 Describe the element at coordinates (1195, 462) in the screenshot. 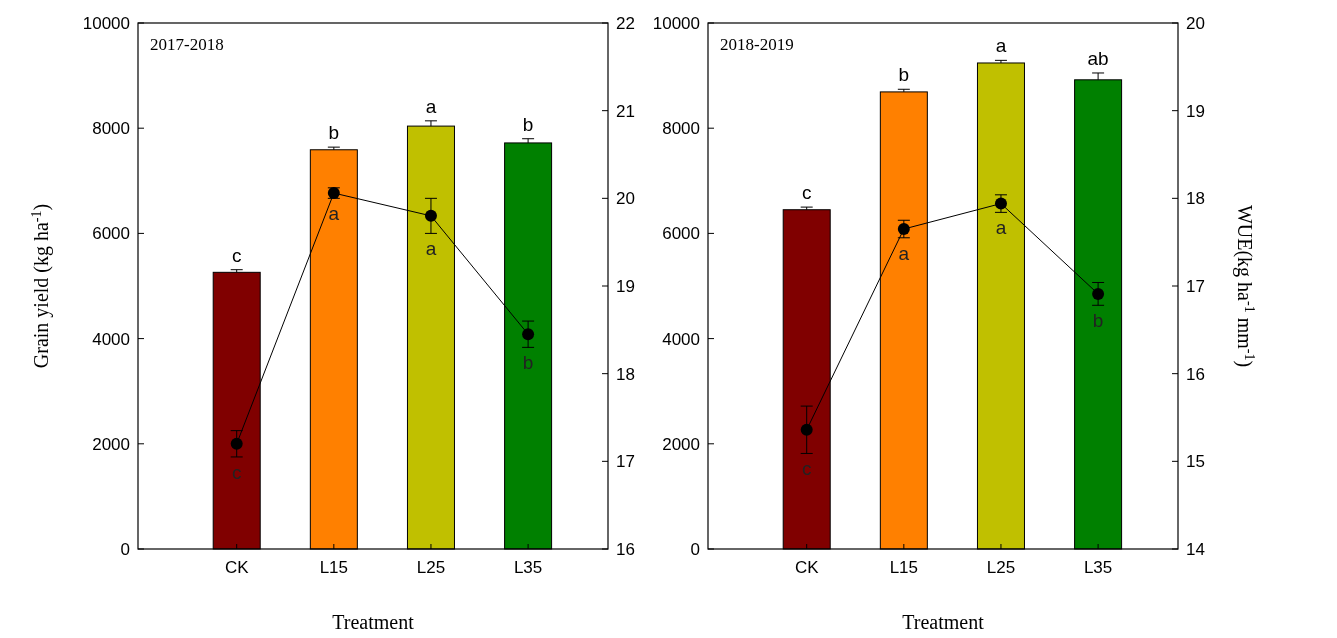

I see `y2-tick-label: 15` at that location.